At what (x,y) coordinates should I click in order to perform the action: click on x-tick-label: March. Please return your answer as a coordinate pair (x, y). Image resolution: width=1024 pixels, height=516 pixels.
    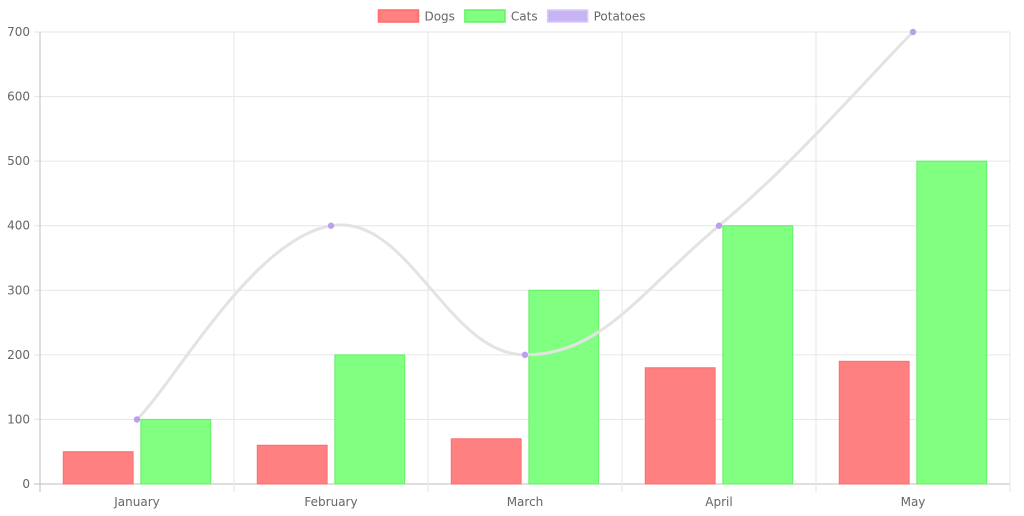
    Looking at the image, I should click on (525, 502).